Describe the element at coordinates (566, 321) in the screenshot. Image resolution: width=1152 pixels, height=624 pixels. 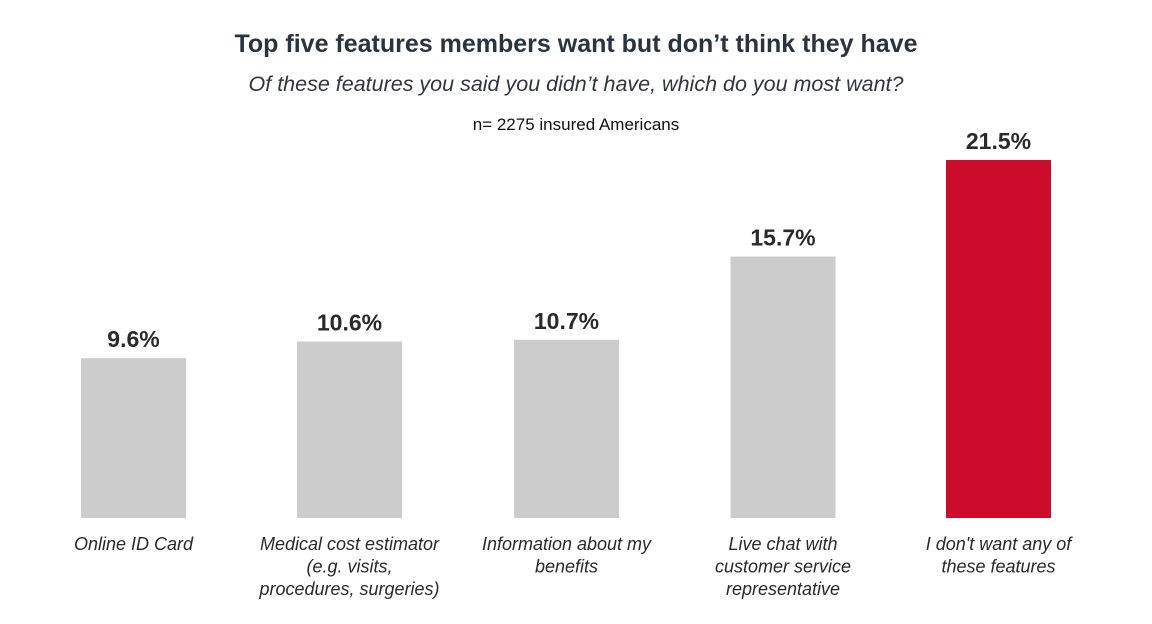
I see `value-label-3: 10.7%` at that location.